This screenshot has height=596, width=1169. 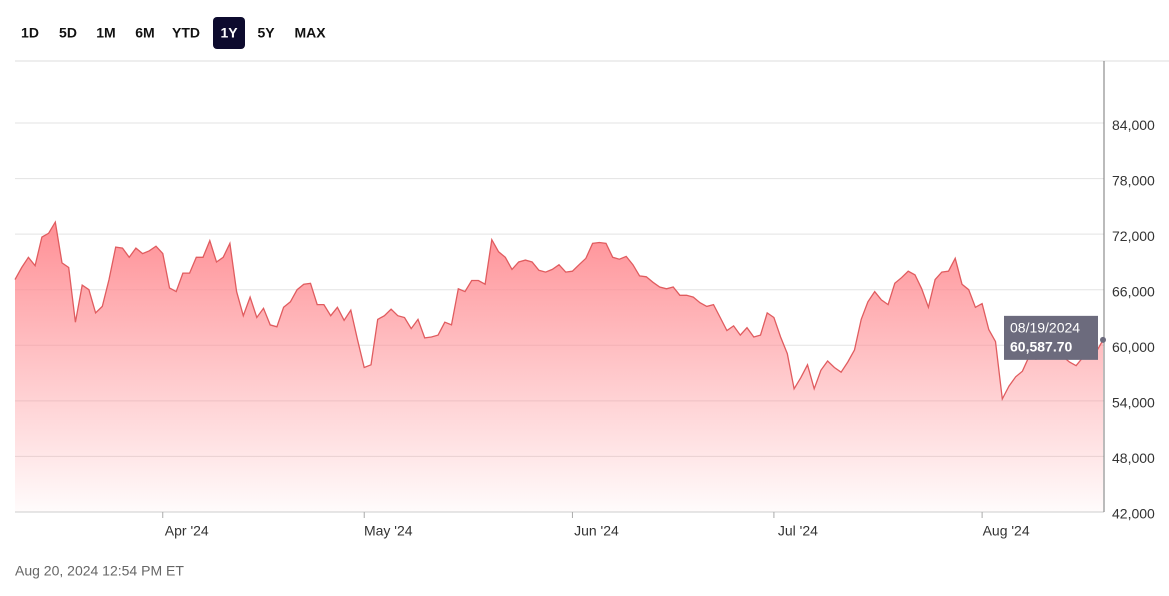 What do you see at coordinates (187, 531) in the screenshot?
I see `x-tick-label: Apr '24` at bounding box center [187, 531].